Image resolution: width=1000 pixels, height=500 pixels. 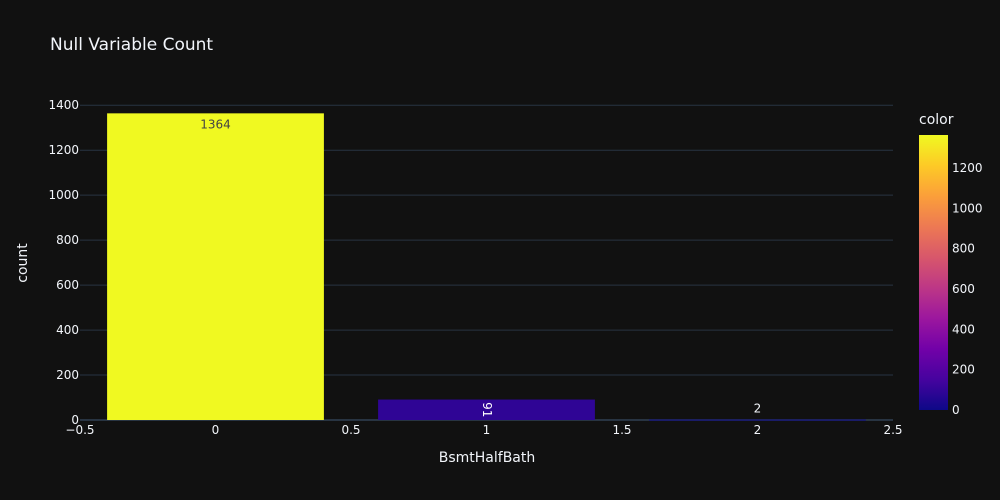 I want to click on colorbar-tick-label: 400, so click(x=963, y=329).